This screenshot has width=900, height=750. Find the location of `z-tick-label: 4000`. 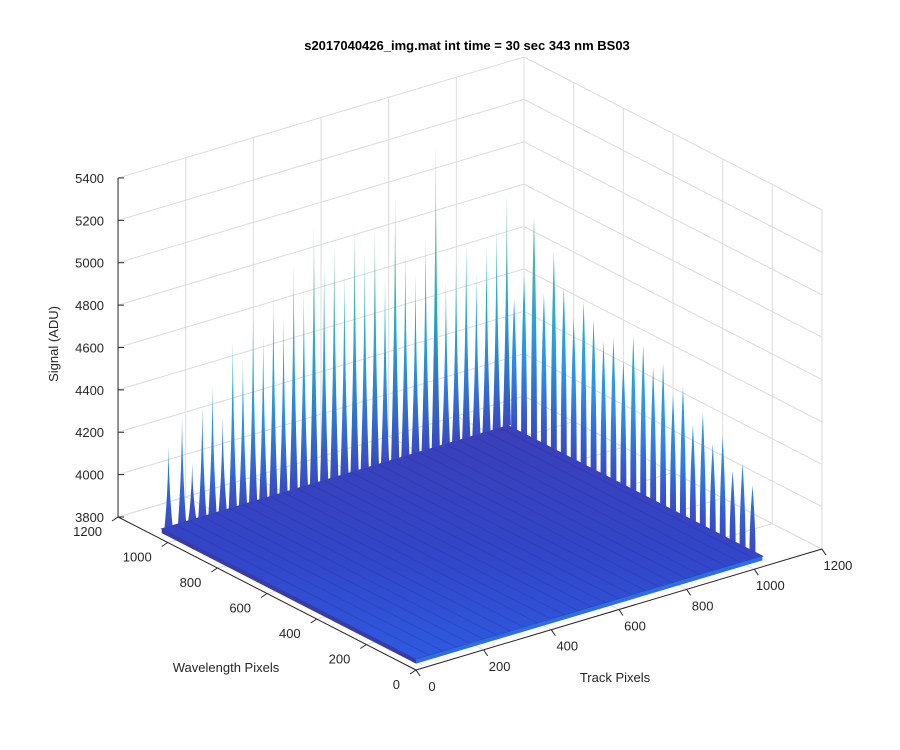

z-tick-label: 4000 is located at coordinates (89, 475).